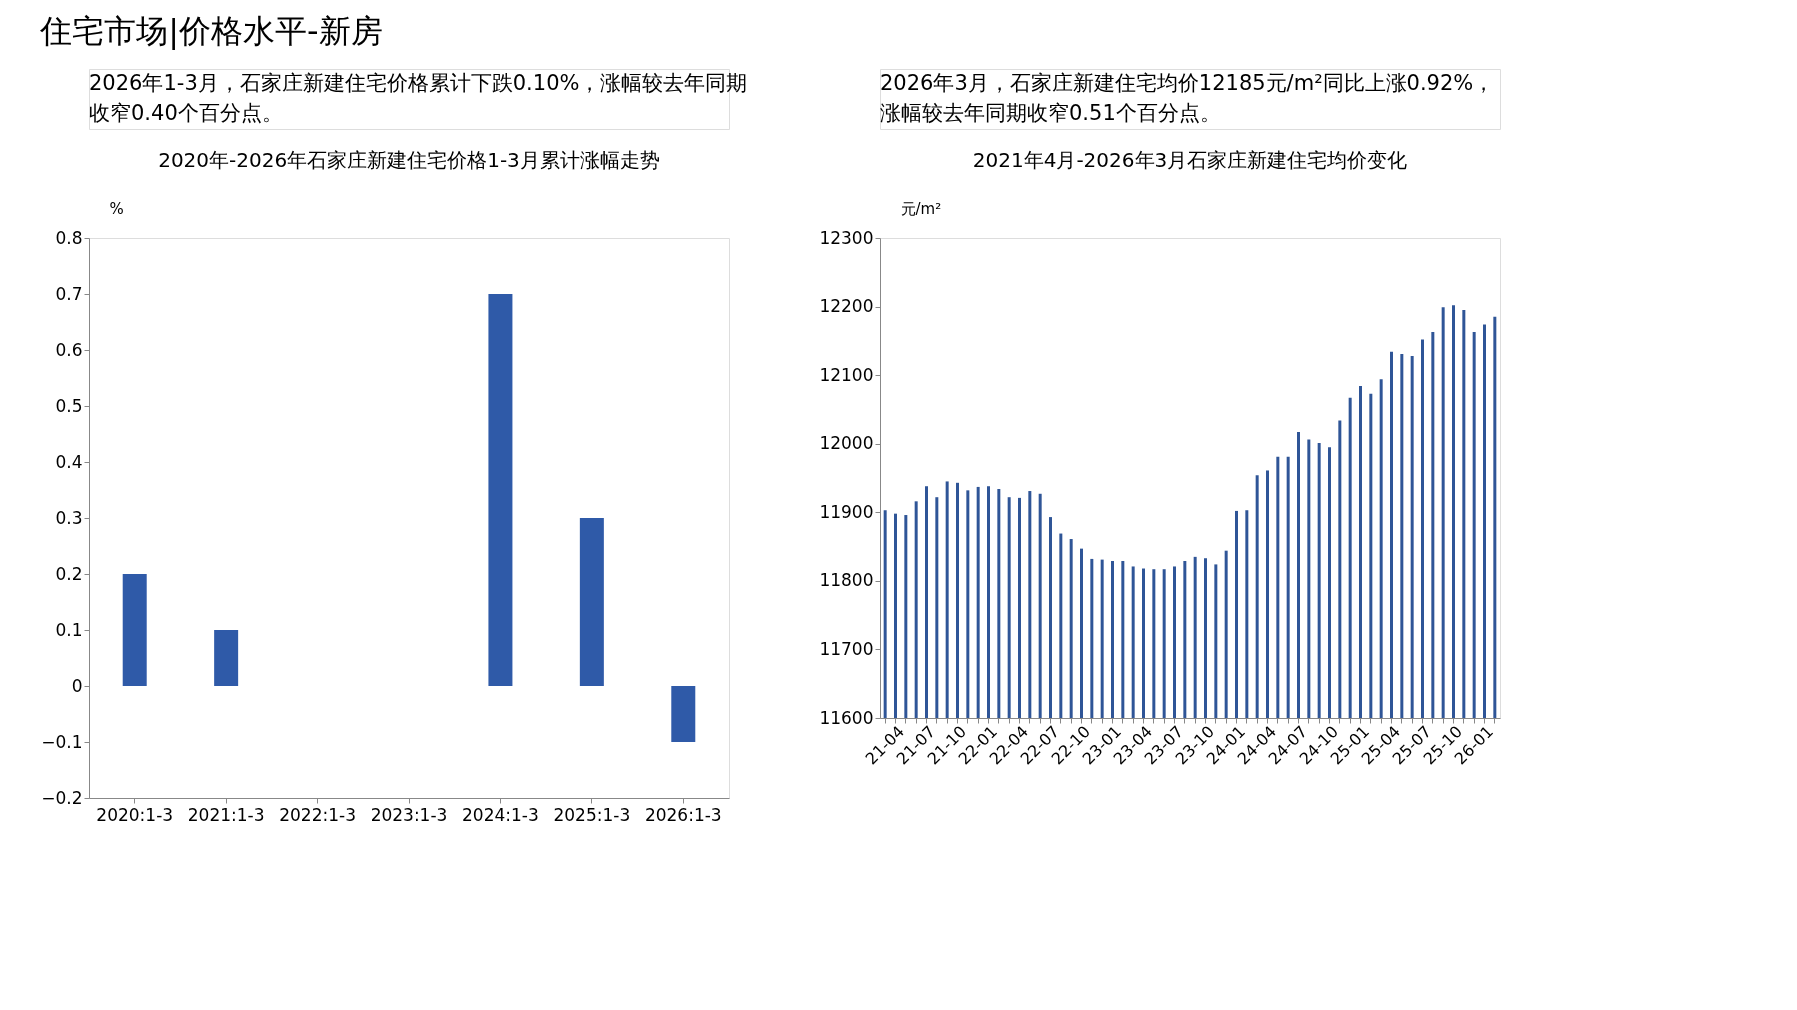  What do you see at coordinates (846, 648) in the screenshot?
I see `y-tick-label: 11700` at bounding box center [846, 648].